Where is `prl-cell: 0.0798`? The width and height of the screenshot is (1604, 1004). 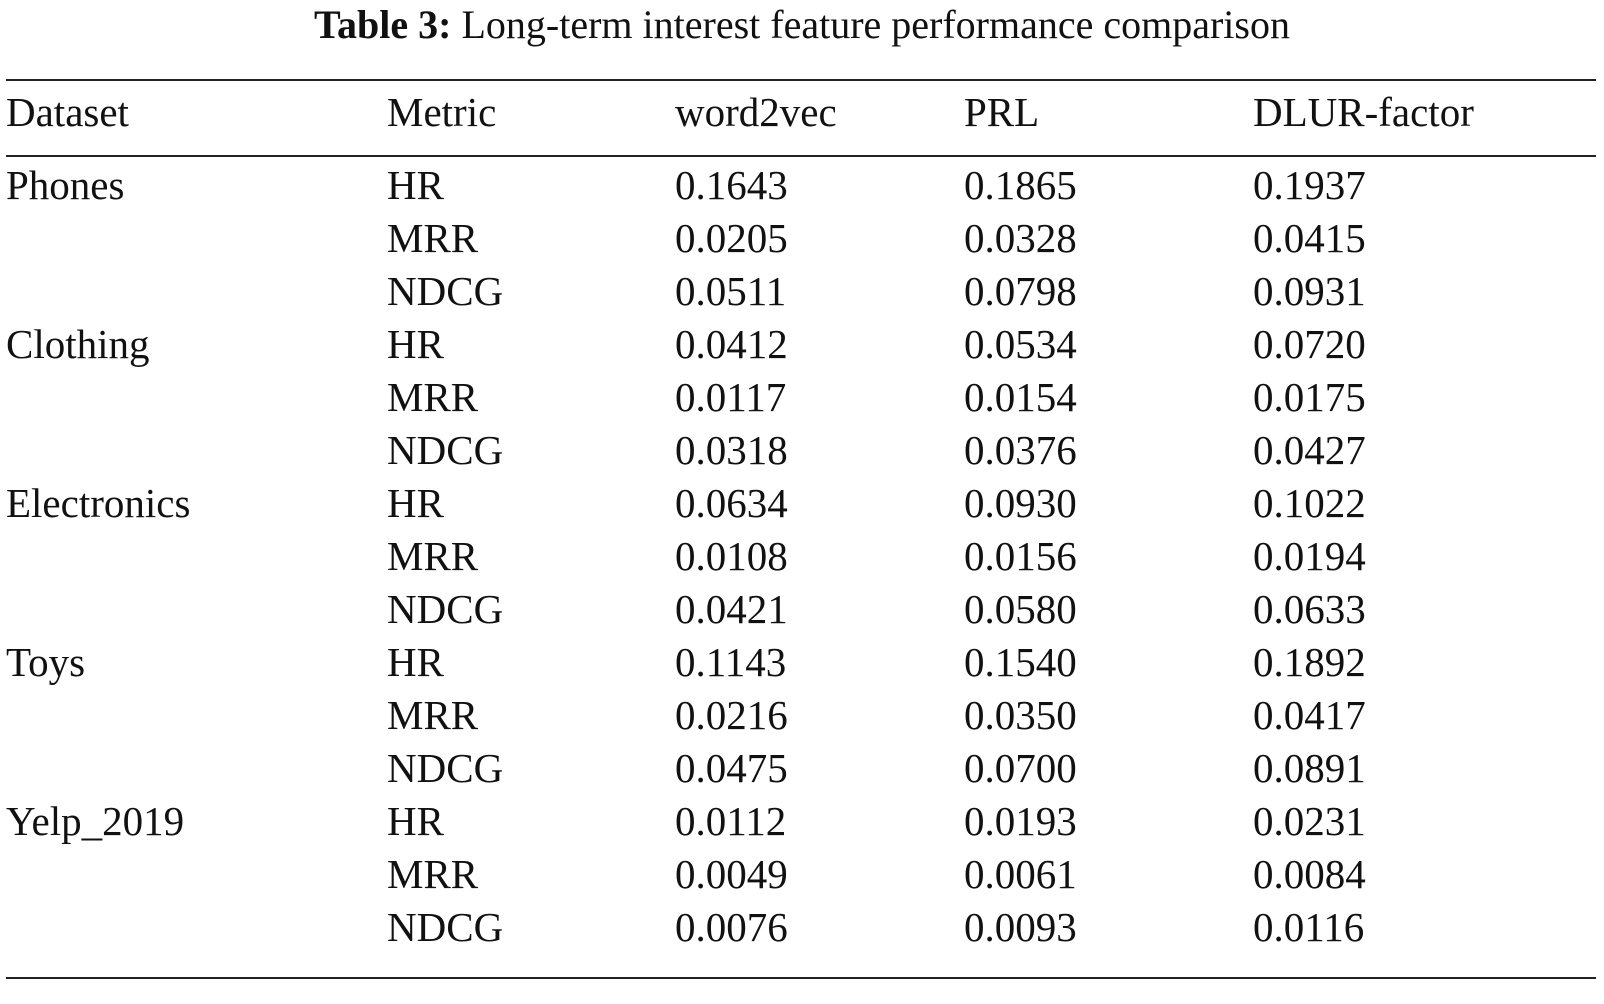 prl-cell: 0.0798 is located at coordinates (1020, 291).